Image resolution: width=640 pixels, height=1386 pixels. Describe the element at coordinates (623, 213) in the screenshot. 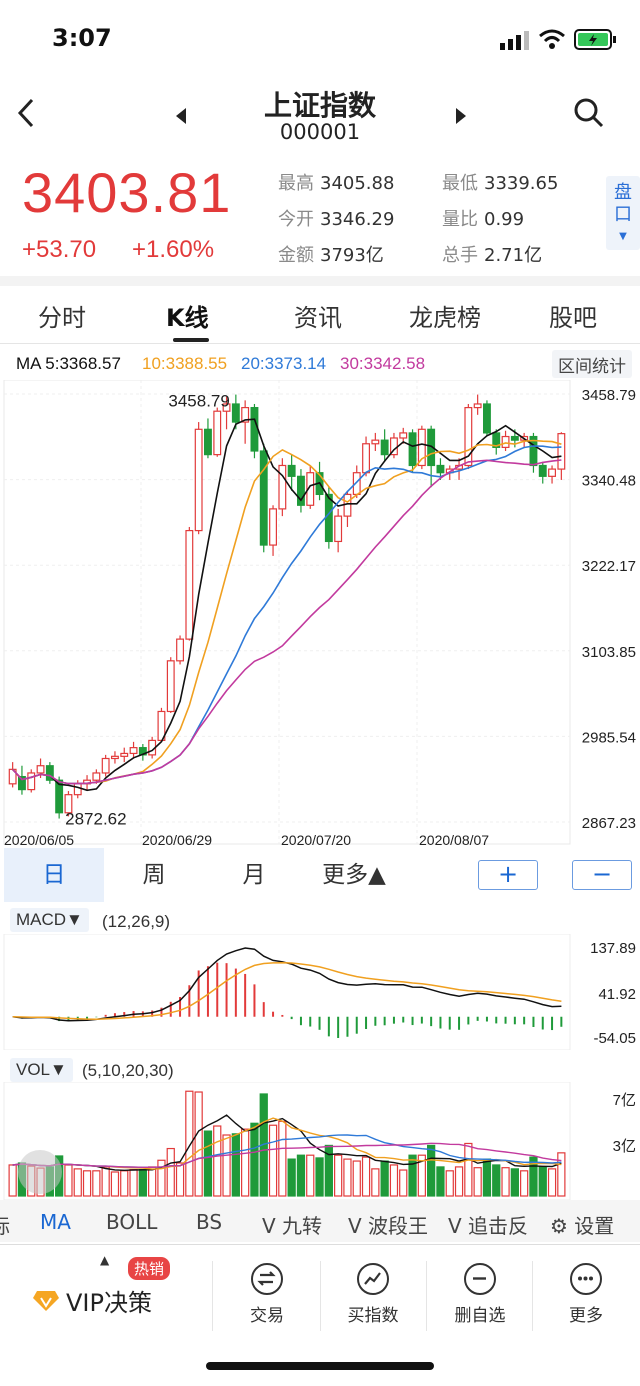

I see `pankou-button: 盘口 ▼` at that location.